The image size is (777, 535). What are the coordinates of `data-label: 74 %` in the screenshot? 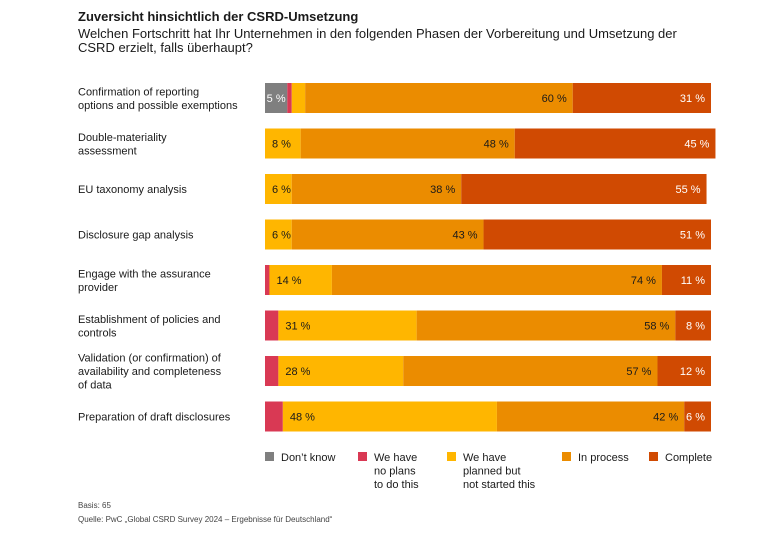 It's located at (643, 281).